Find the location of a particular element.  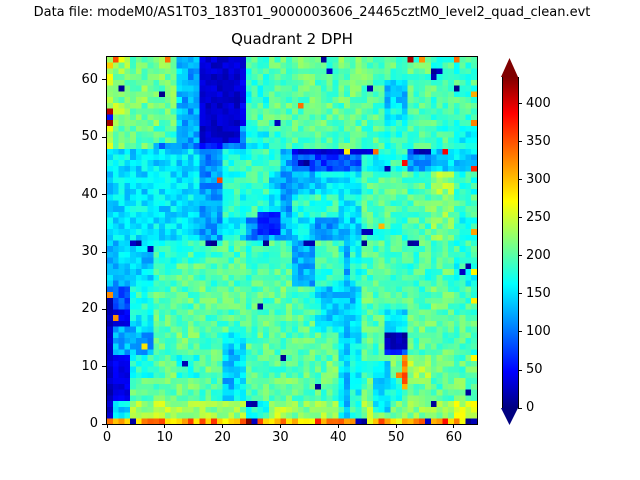

x-tick-label: 0 is located at coordinates (107, 437).